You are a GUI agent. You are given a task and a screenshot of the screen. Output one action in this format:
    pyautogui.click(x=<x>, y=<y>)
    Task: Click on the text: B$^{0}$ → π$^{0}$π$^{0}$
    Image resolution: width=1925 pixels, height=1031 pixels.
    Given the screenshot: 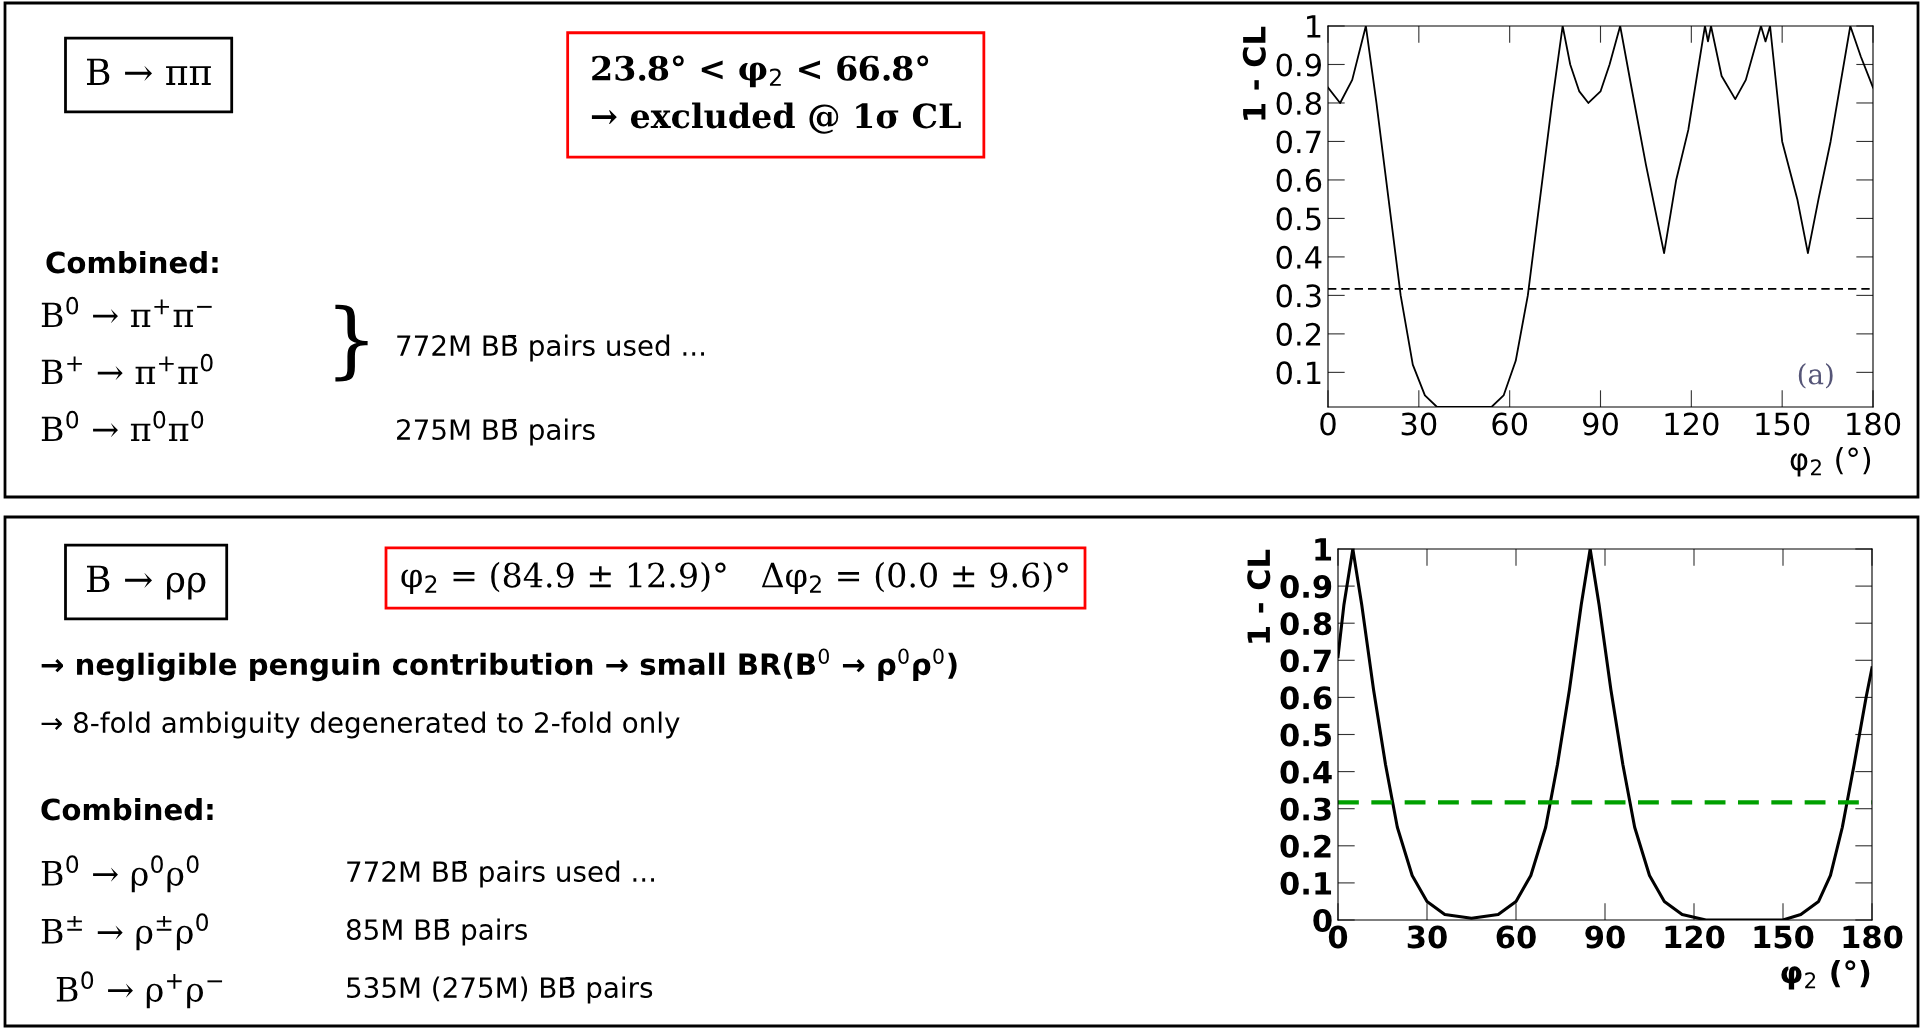 What is the action you would take?
    pyautogui.click(x=122, y=425)
    